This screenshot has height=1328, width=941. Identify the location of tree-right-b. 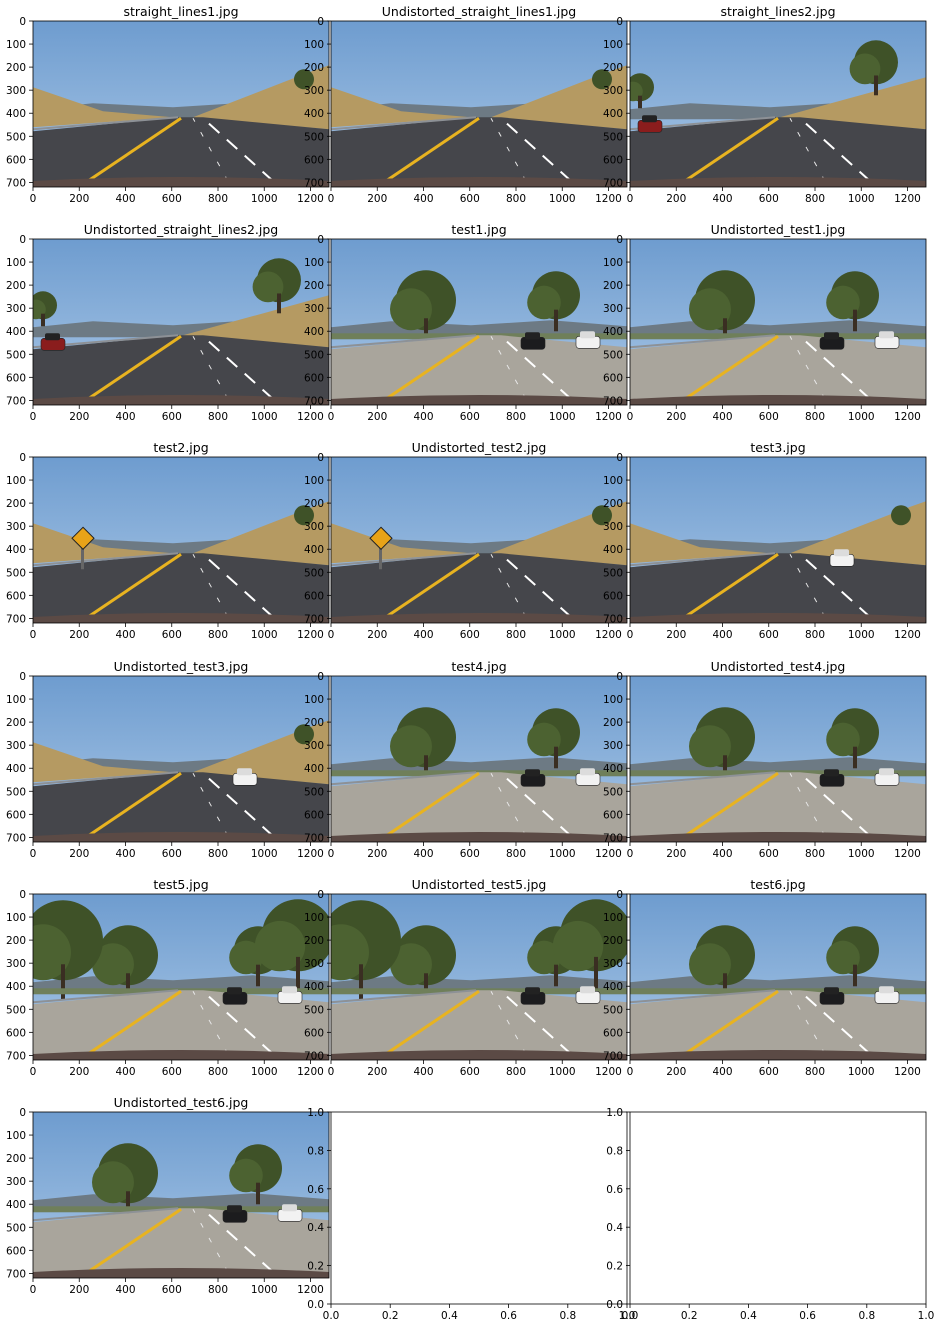
(578, 946).